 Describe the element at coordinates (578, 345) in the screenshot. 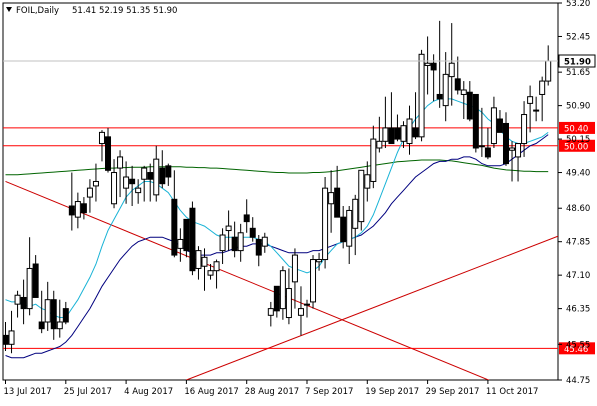

I see `y-tick-label: 45.55` at that location.